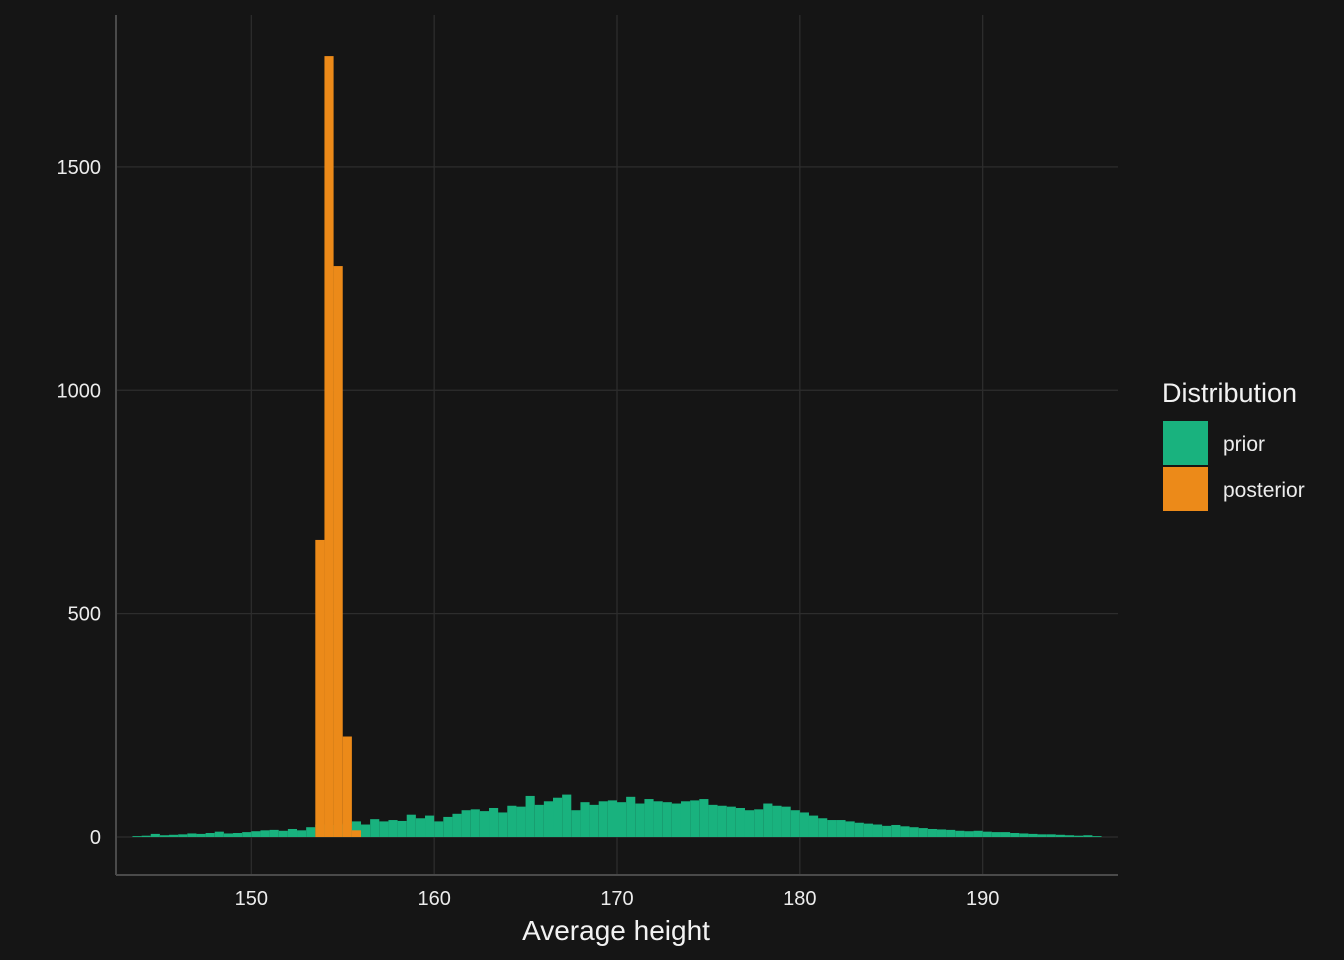  I want to click on posterior-bars, so click(338, 447).